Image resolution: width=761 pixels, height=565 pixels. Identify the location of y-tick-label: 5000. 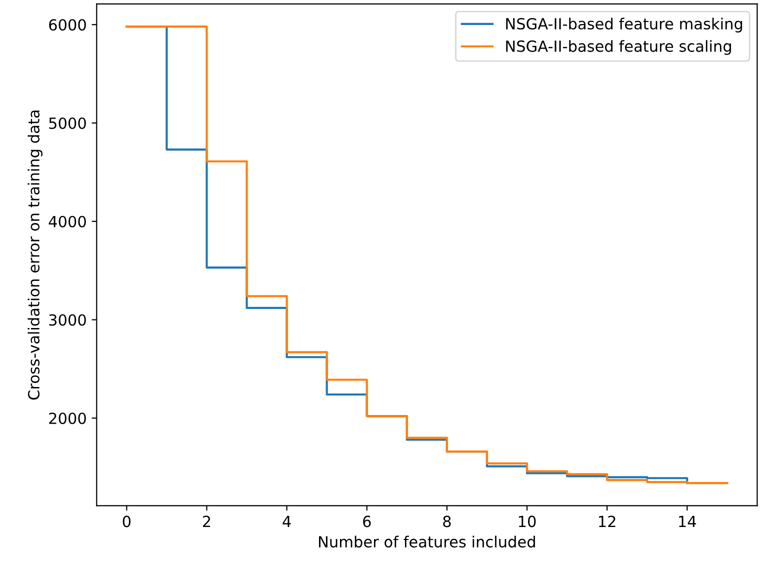
(67, 123).